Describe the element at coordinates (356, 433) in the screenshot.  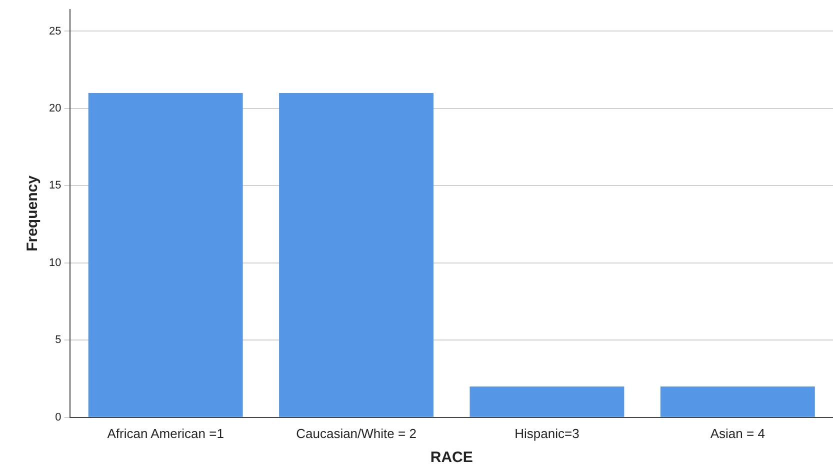
I see `x-tick-label: Caucasian/White = 2` at that location.